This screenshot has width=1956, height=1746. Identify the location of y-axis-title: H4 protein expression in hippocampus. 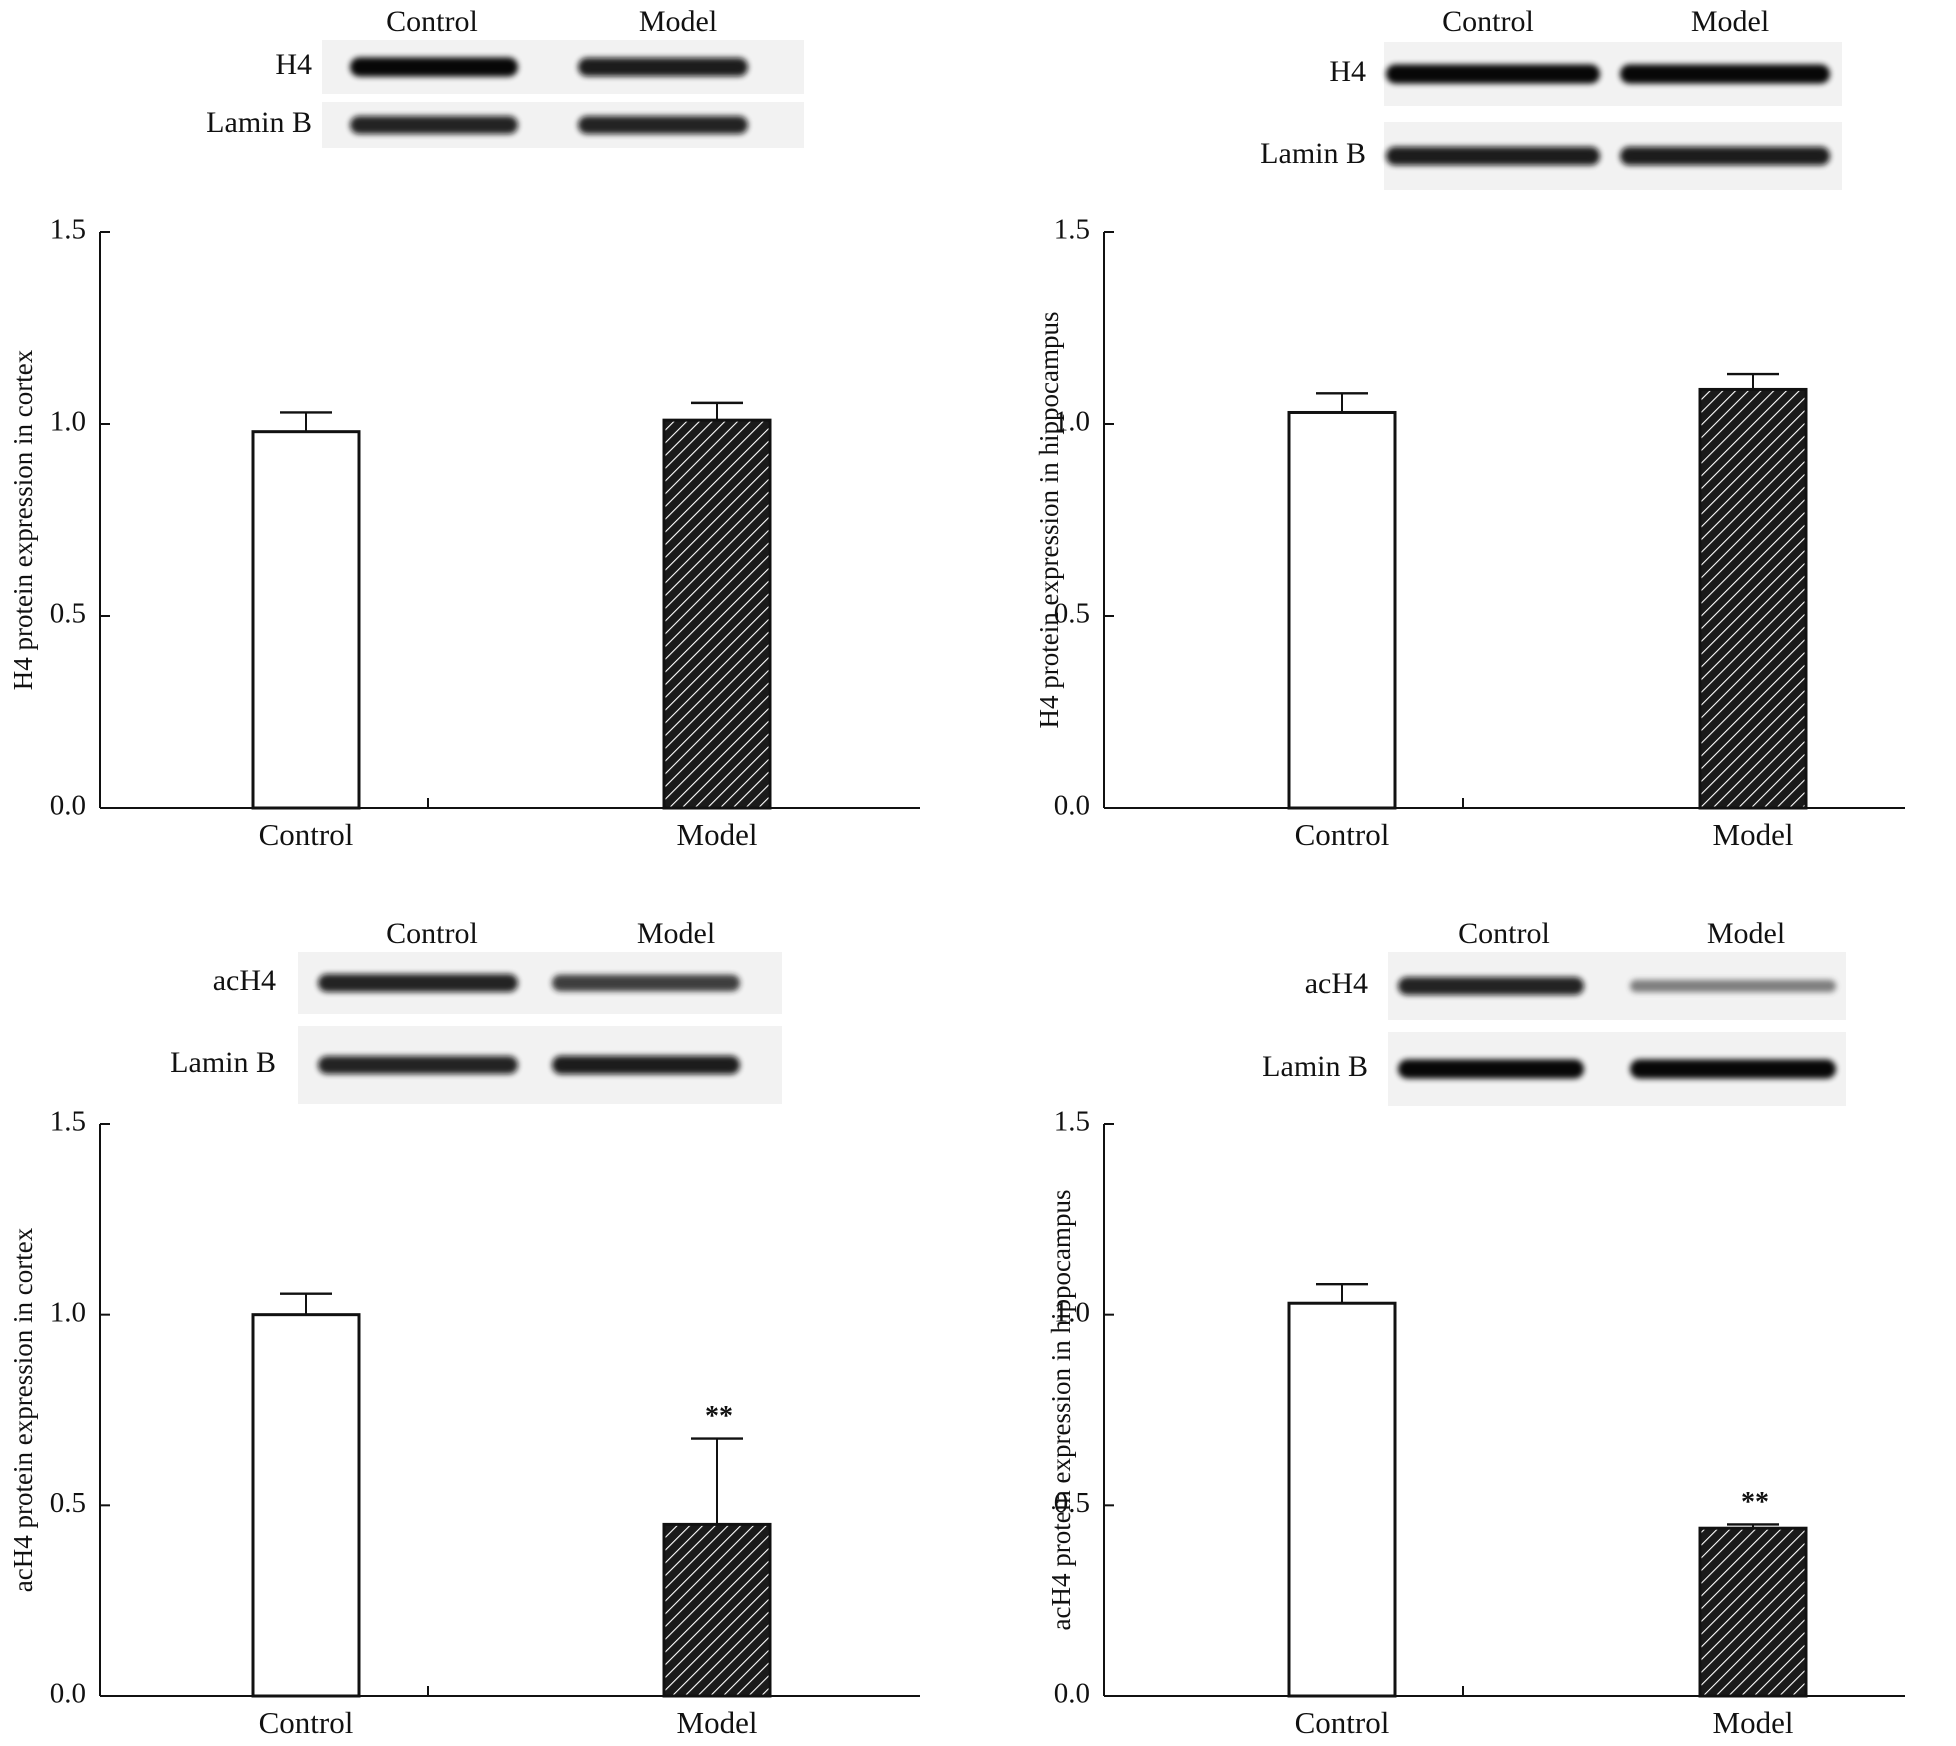
(1049, 520).